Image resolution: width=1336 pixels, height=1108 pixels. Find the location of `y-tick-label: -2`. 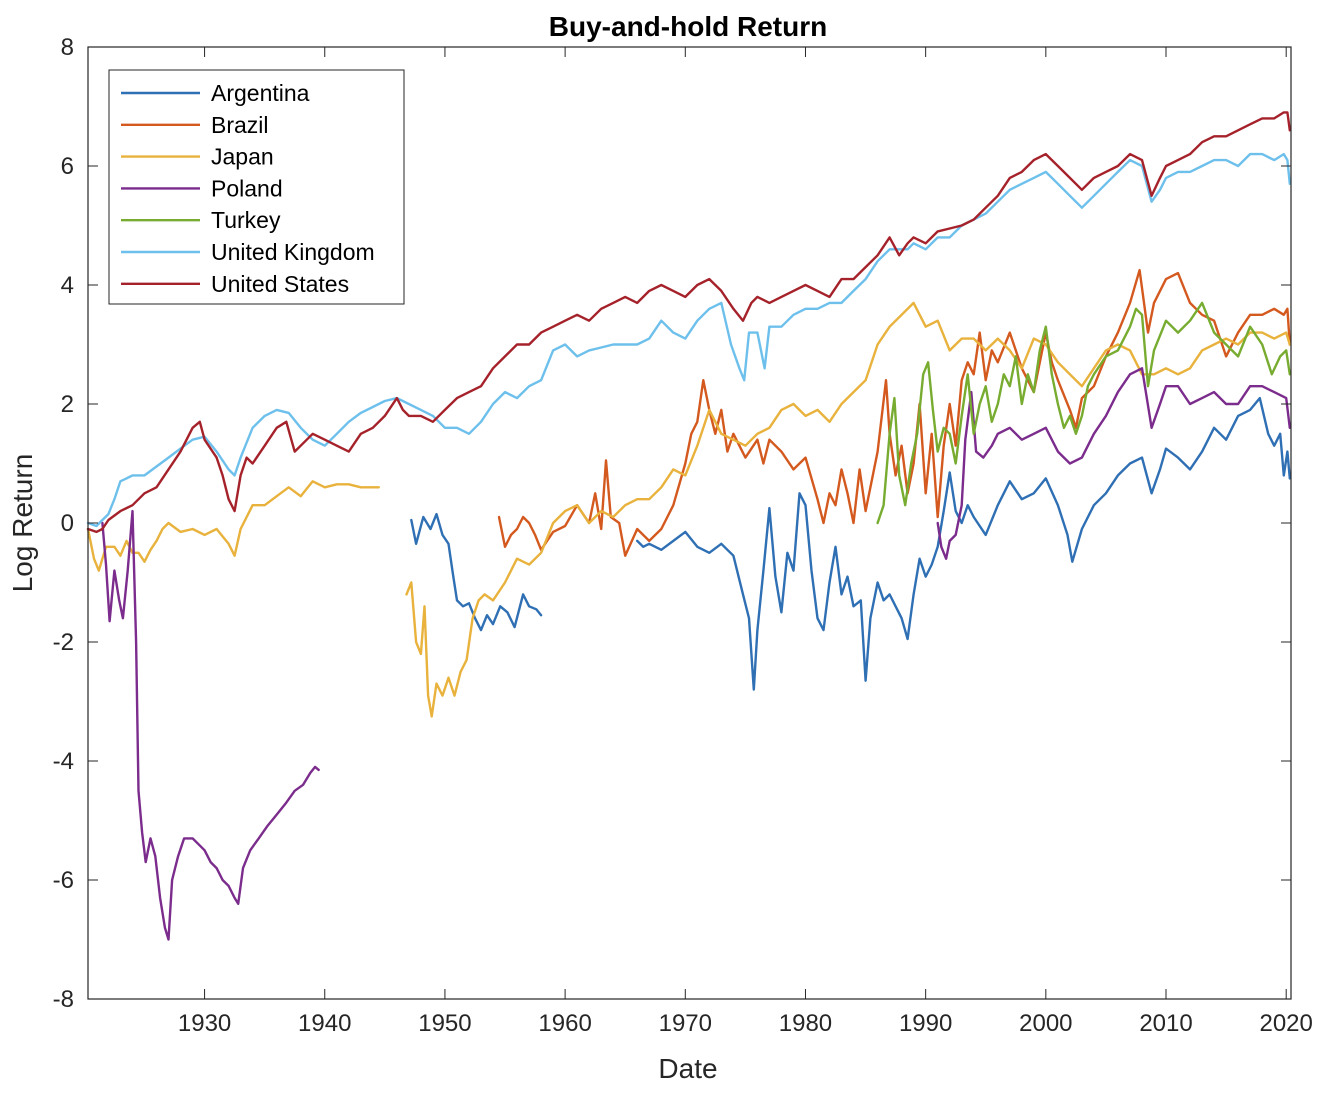

y-tick-label: -2 is located at coordinates (63, 642).